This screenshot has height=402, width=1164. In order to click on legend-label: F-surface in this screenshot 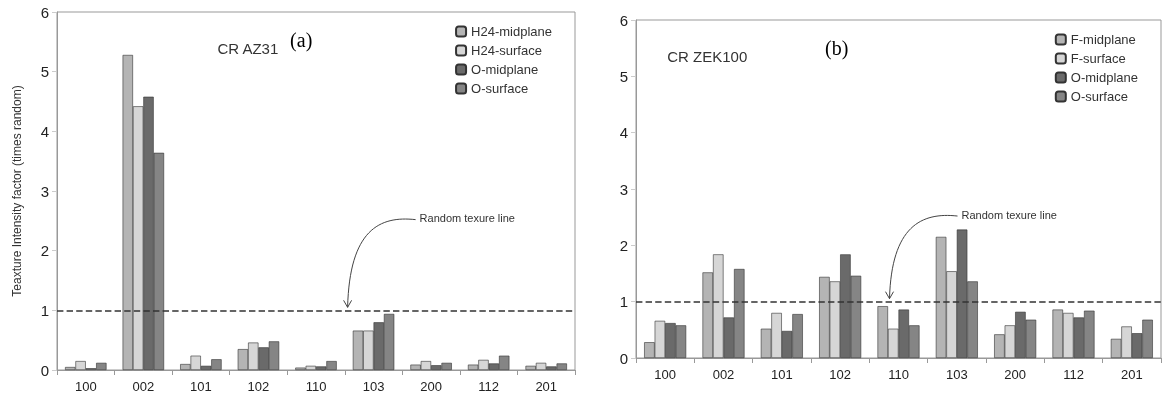, I will do `click(1098, 58)`.